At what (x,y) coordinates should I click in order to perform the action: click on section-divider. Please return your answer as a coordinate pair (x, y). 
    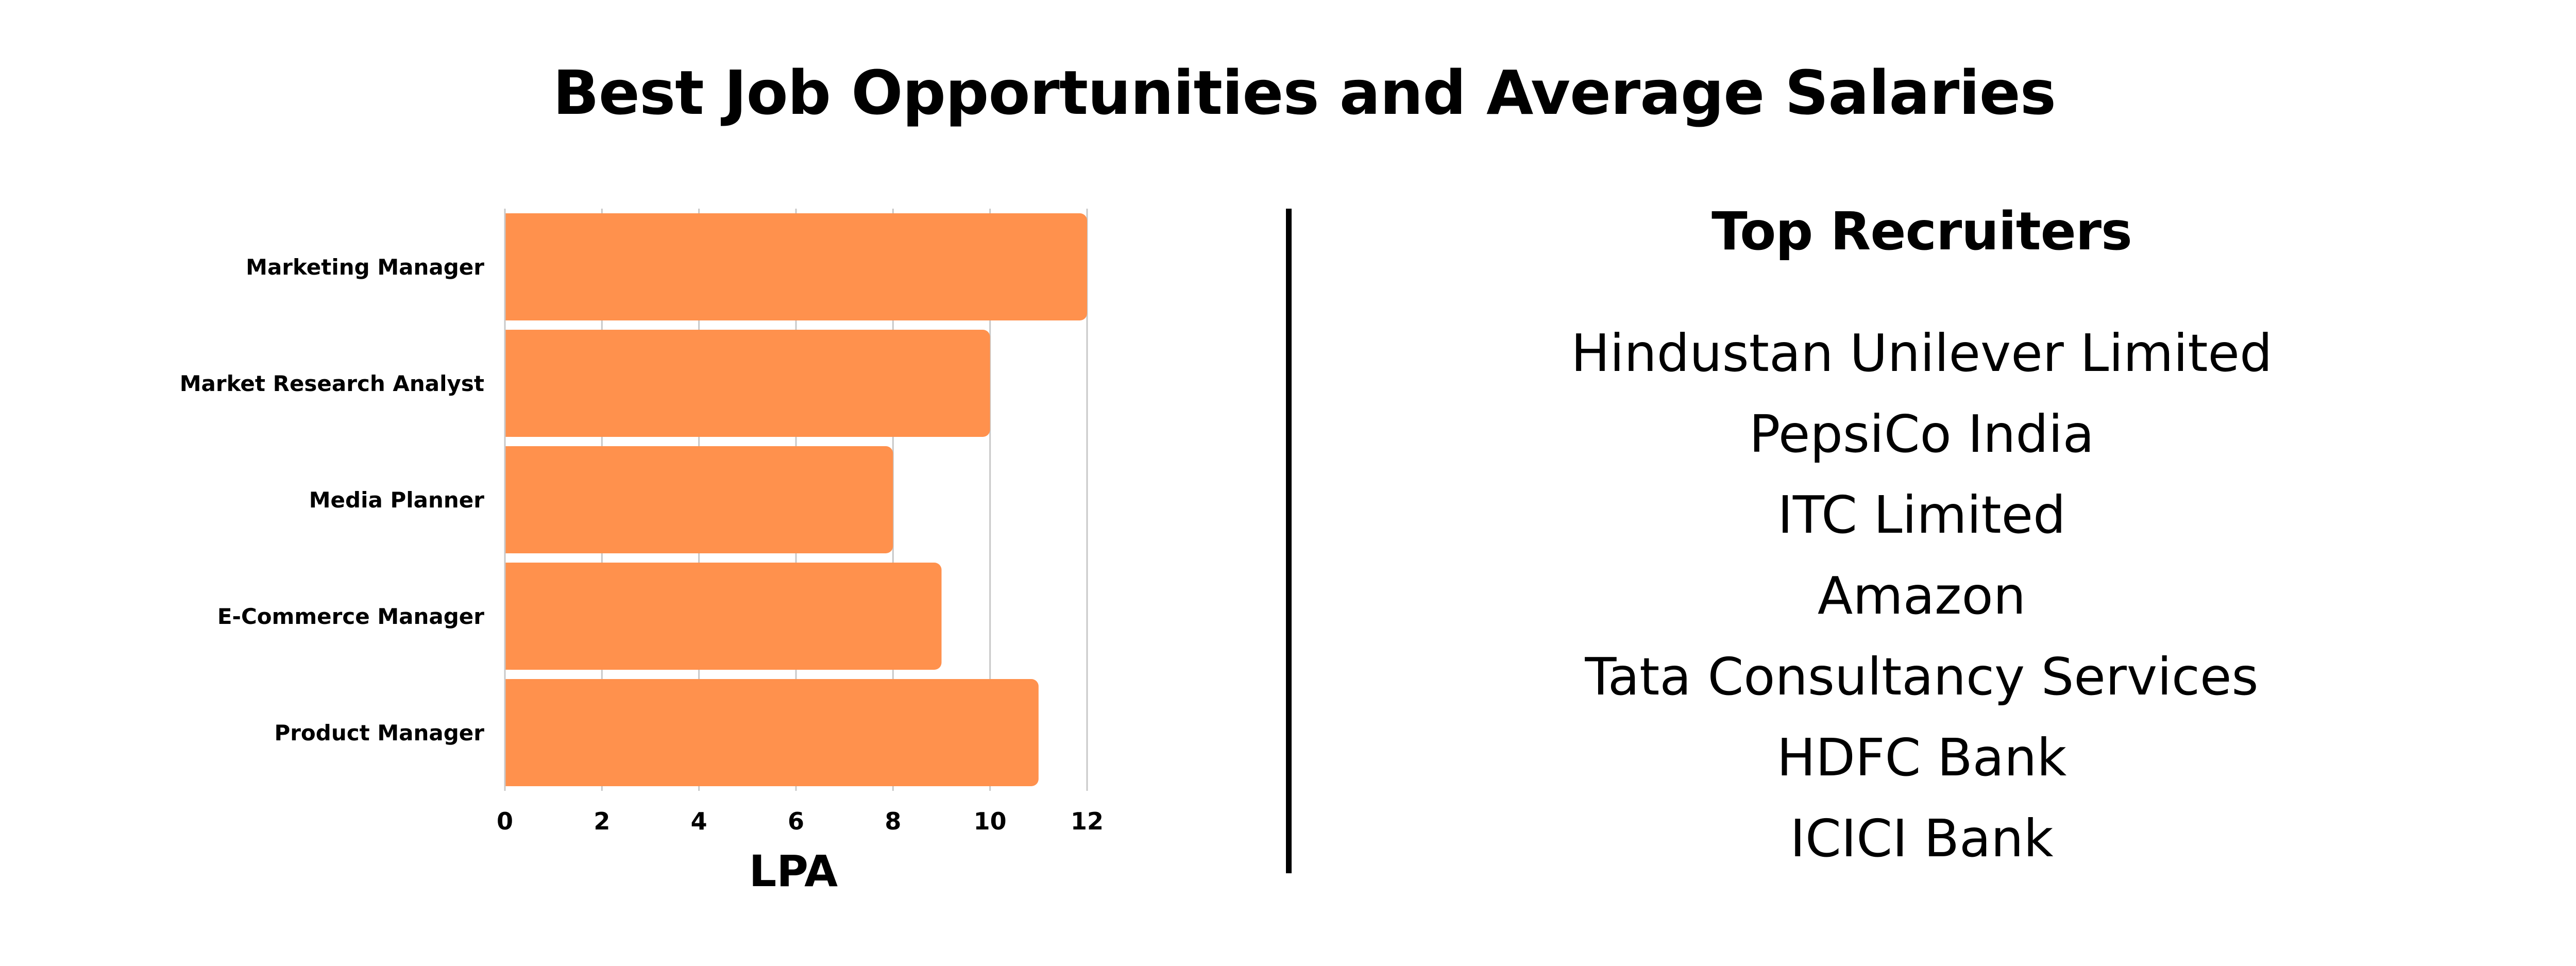
    Looking at the image, I should click on (1289, 541).